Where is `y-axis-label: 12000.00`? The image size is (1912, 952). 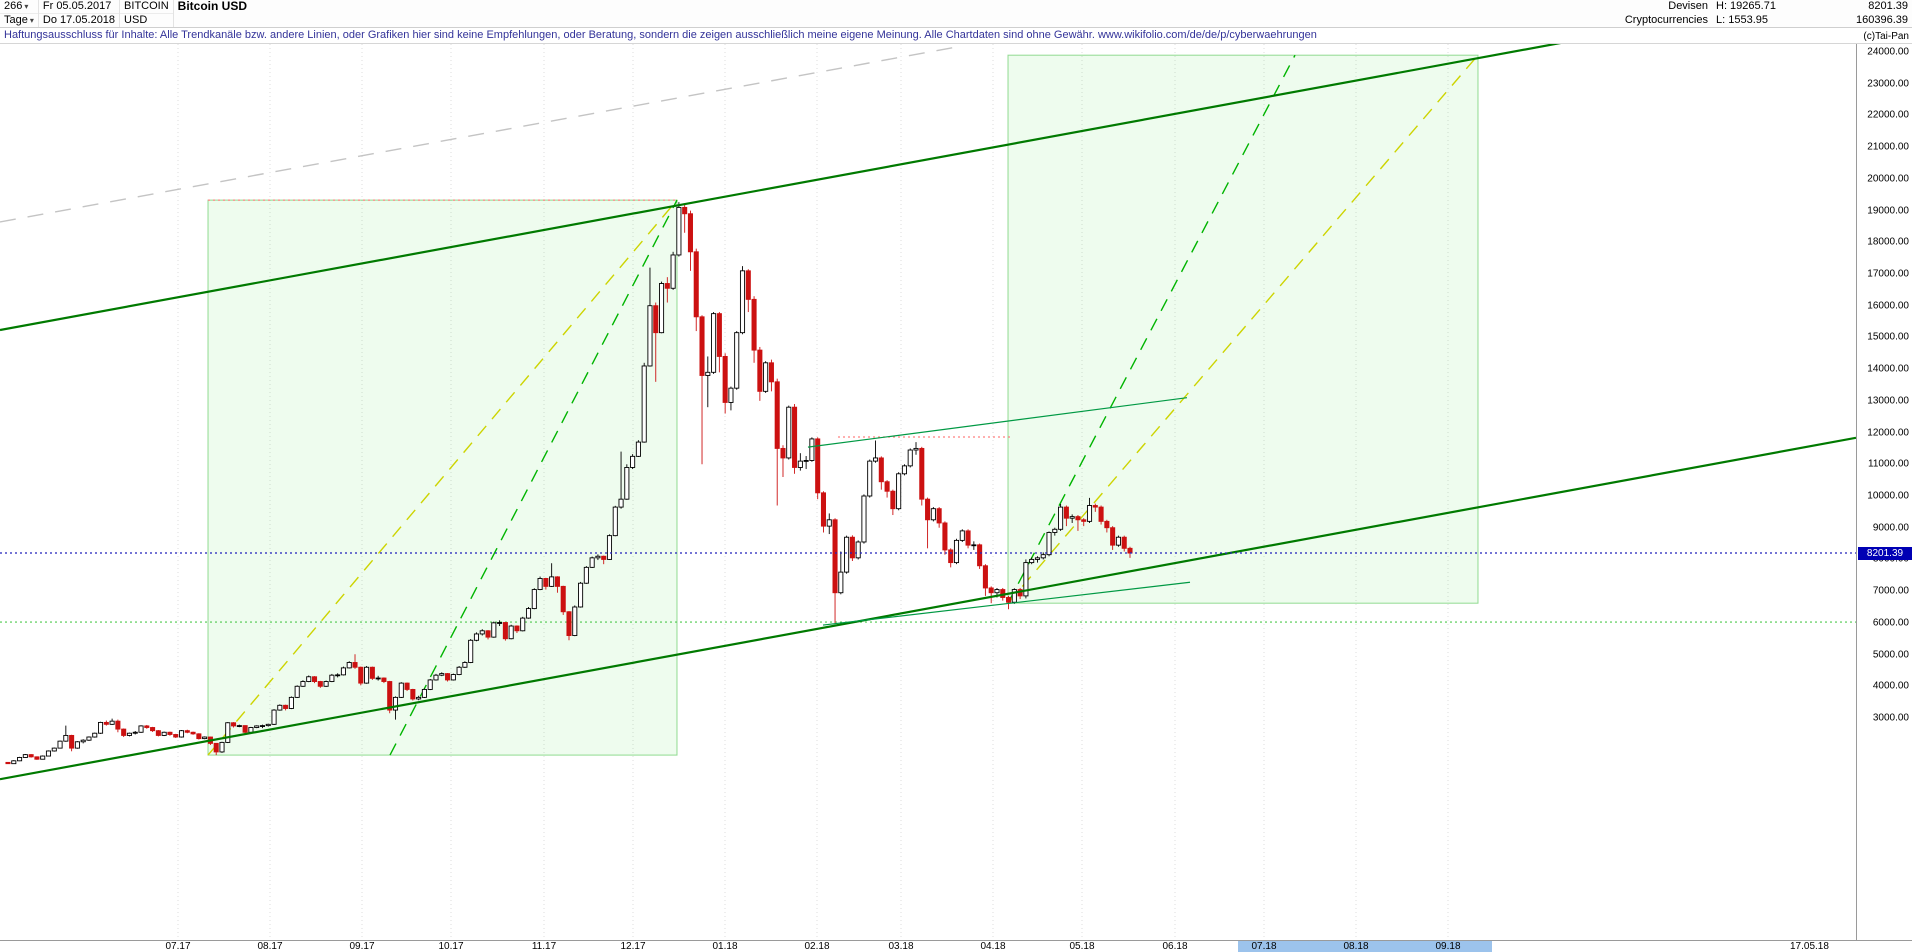
y-axis-label: 12000.00 is located at coordinates (1888, 433).